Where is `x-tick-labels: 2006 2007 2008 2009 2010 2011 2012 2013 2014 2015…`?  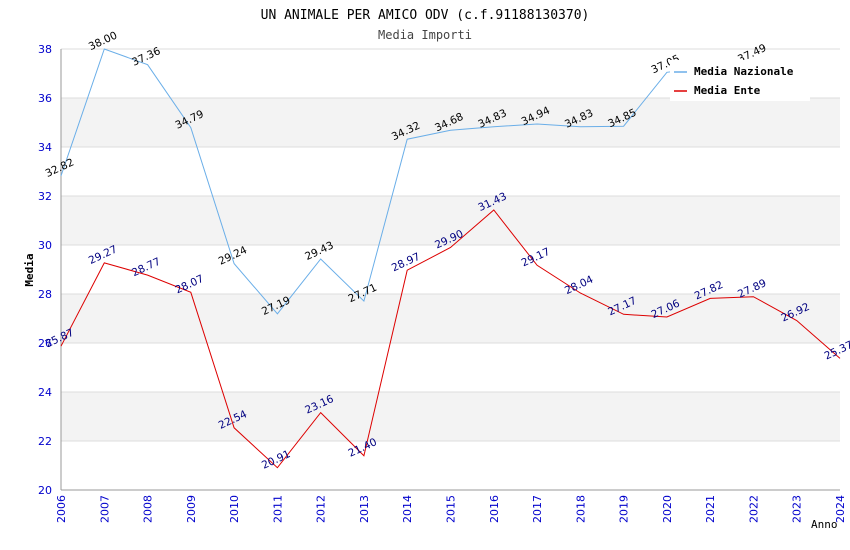 x-tick-labels: 2006 2007 2008 2009 2010 2011 2012 2013 2014 2015… is located at coordinates (451, 509).